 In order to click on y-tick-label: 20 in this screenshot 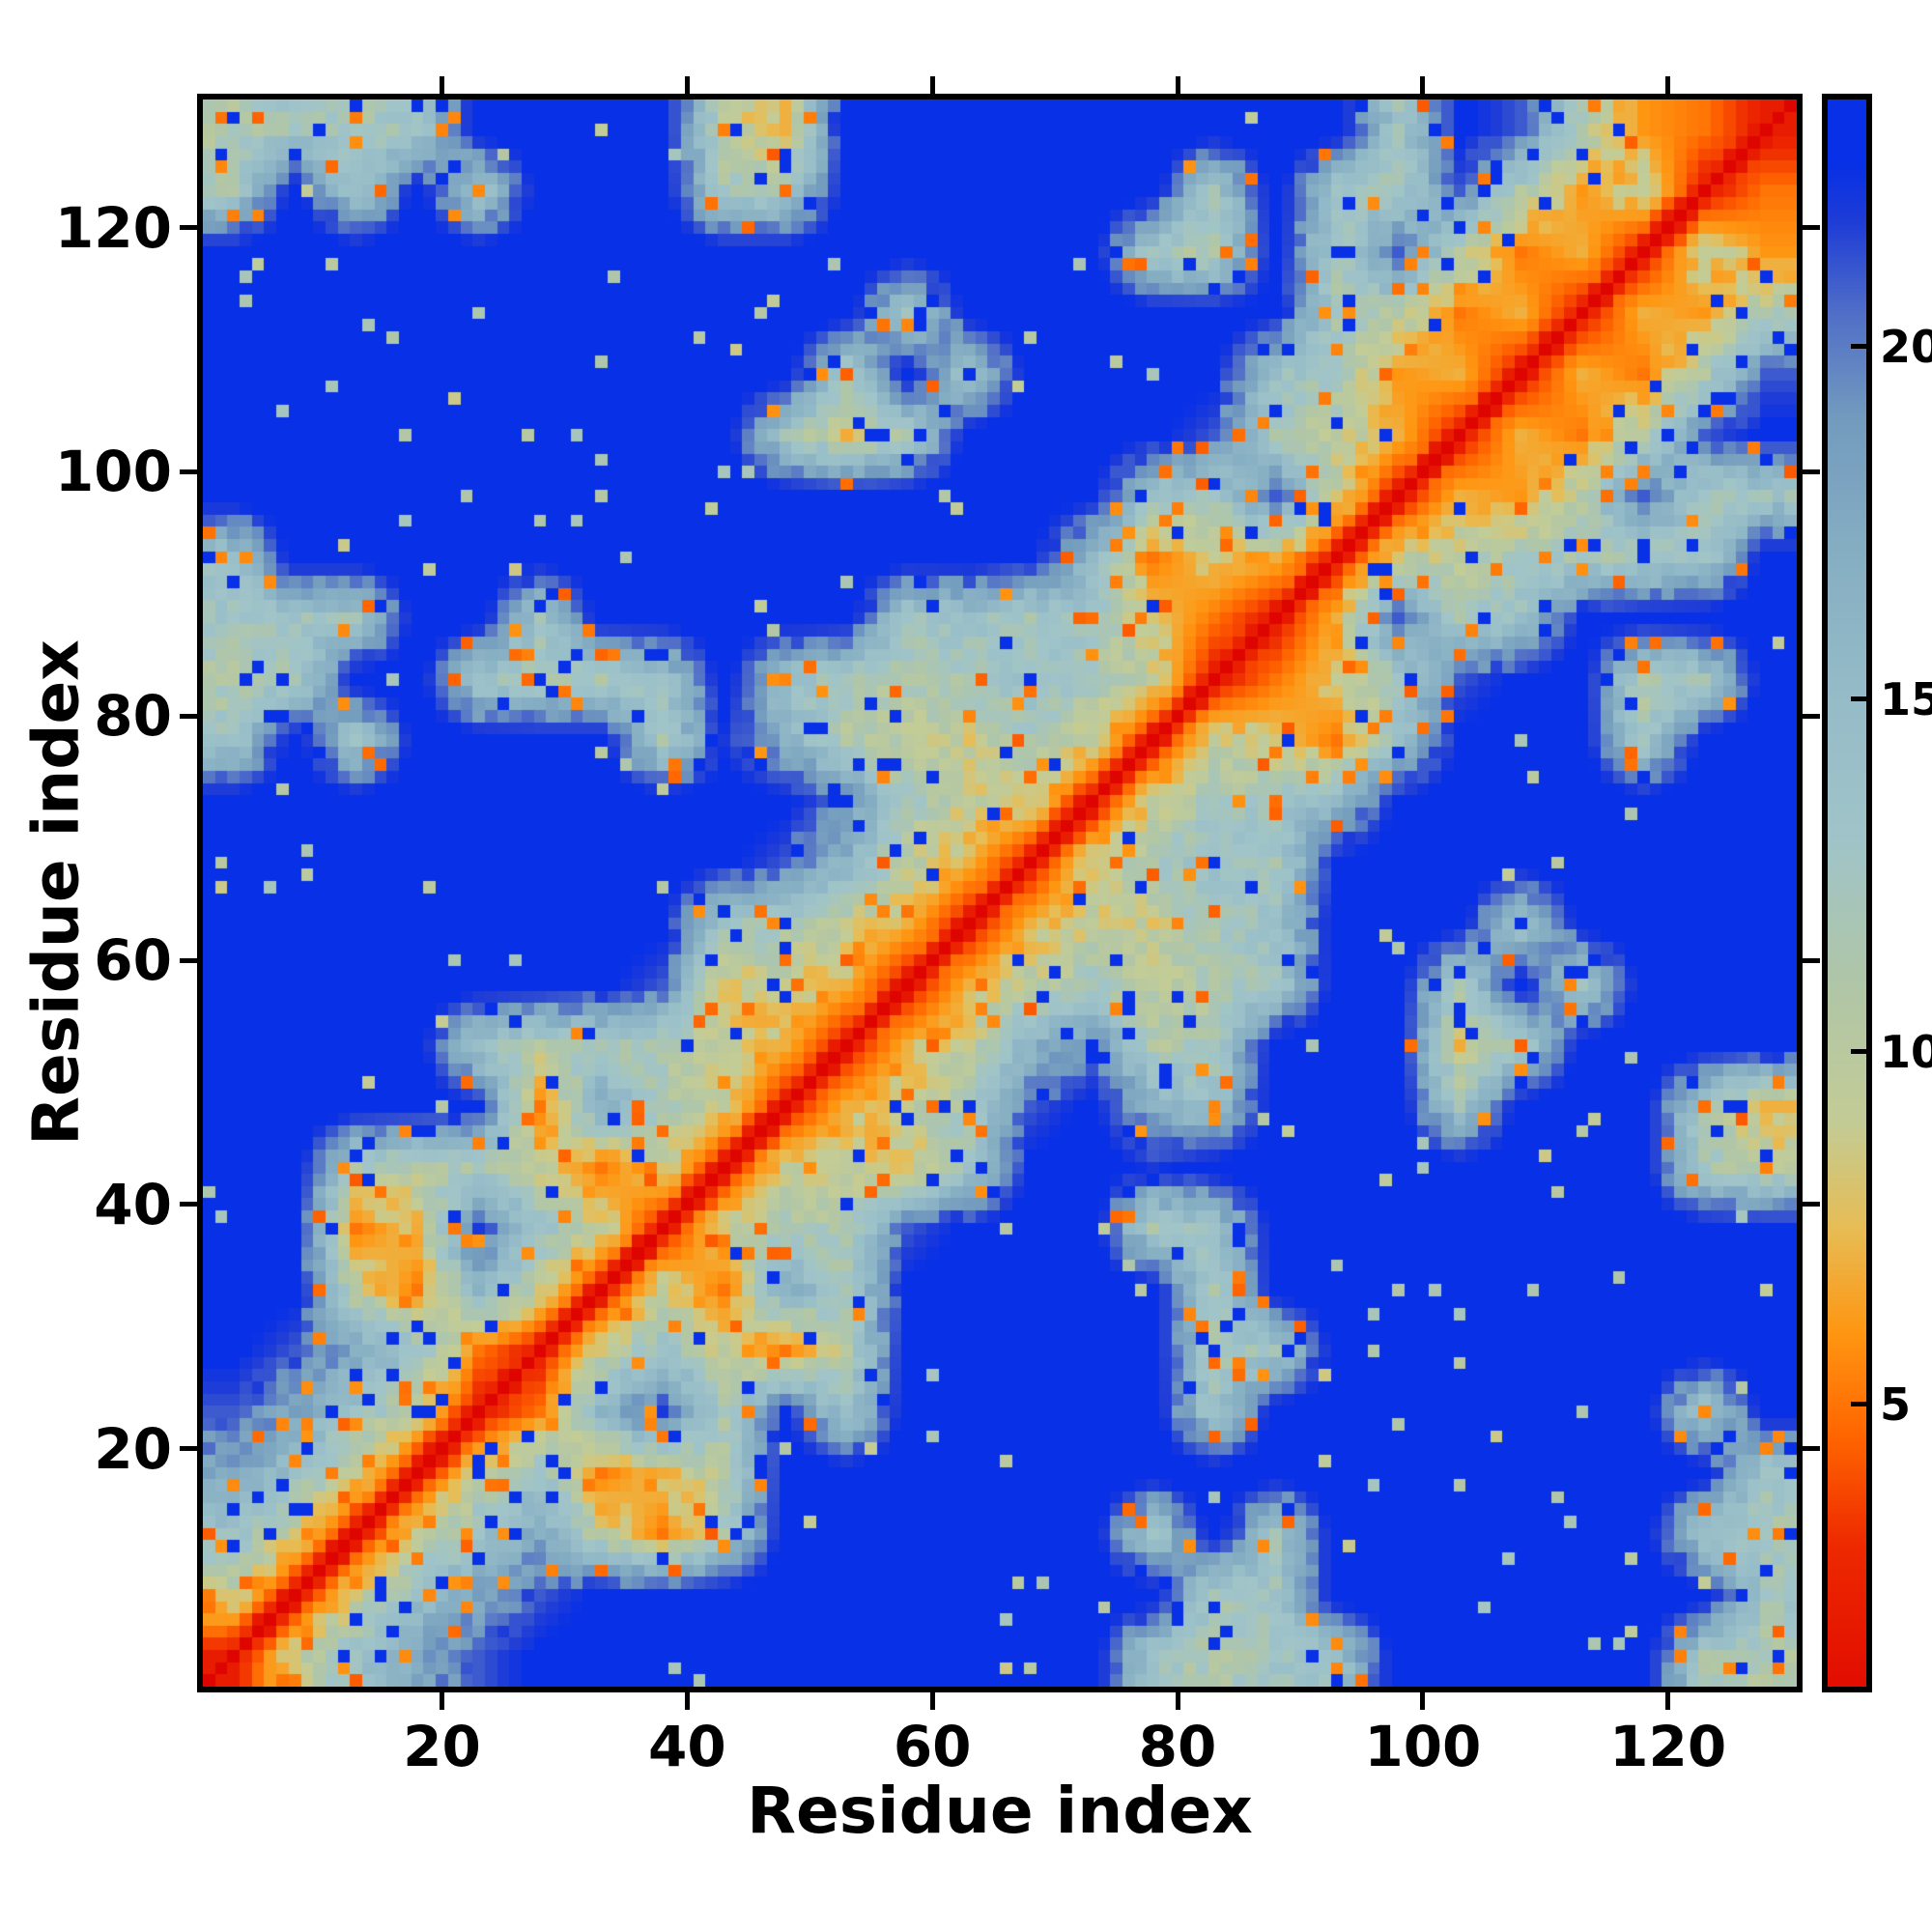, I will do `click(133, 1448)`.